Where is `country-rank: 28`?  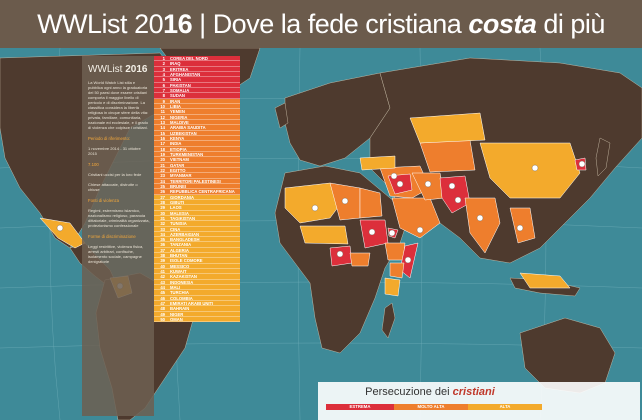 country-rank: 28 is located at coordinates (162, 202).